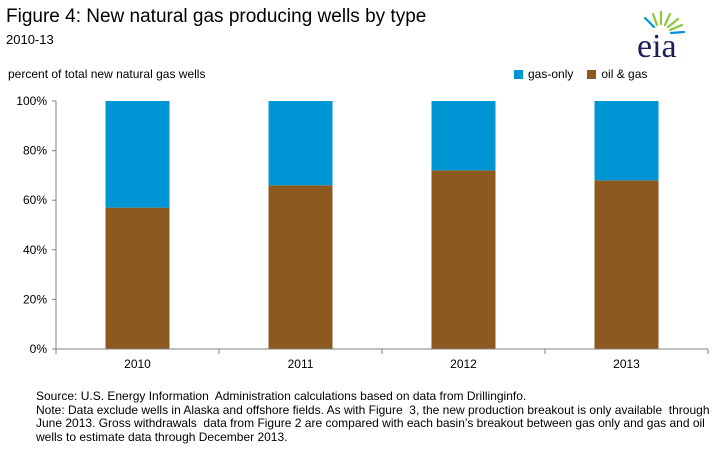 This screenshot has width=727, height=467. Describe the element at coordinates (463, 136) in the screenshot. I see `bar-gas-only-2012` at that location.